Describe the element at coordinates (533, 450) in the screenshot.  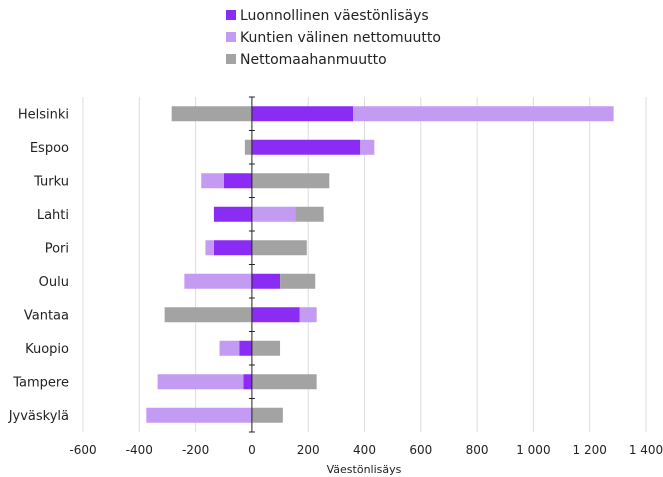
I see `x-tick-label: 1 000` at that location.